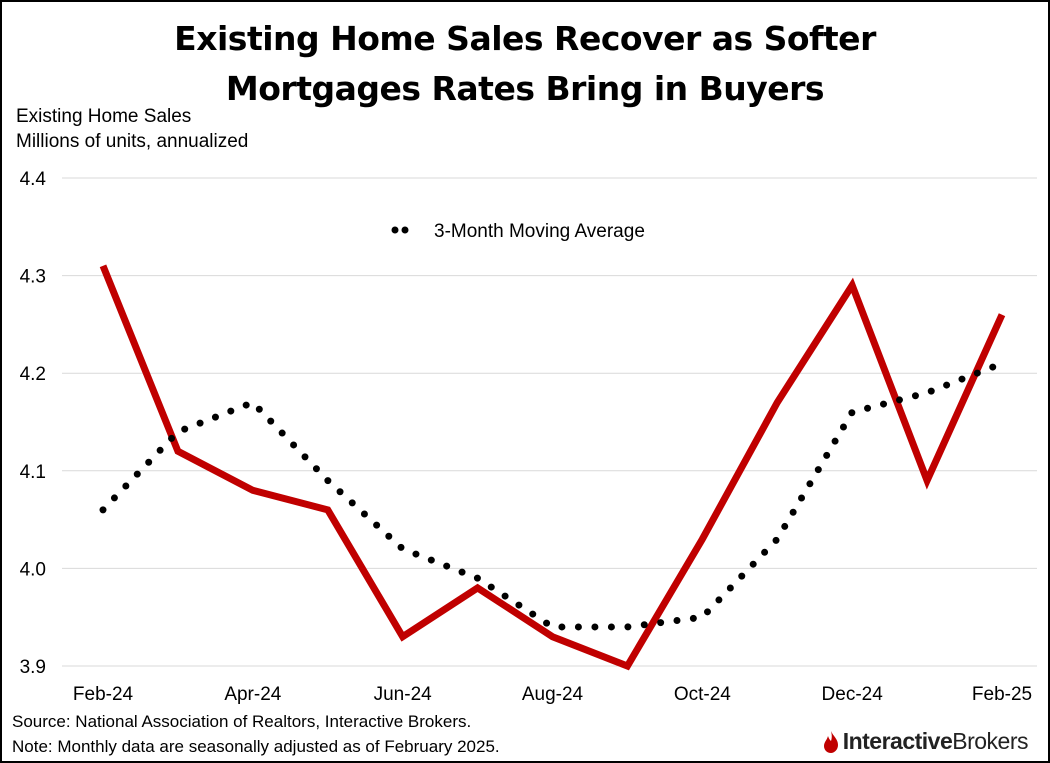  What do you see at coordinates (132, 141) in the screenshot?
I see `y-axis-label-line-2: Millions of units, annualized` at bounding box center [132, 141].